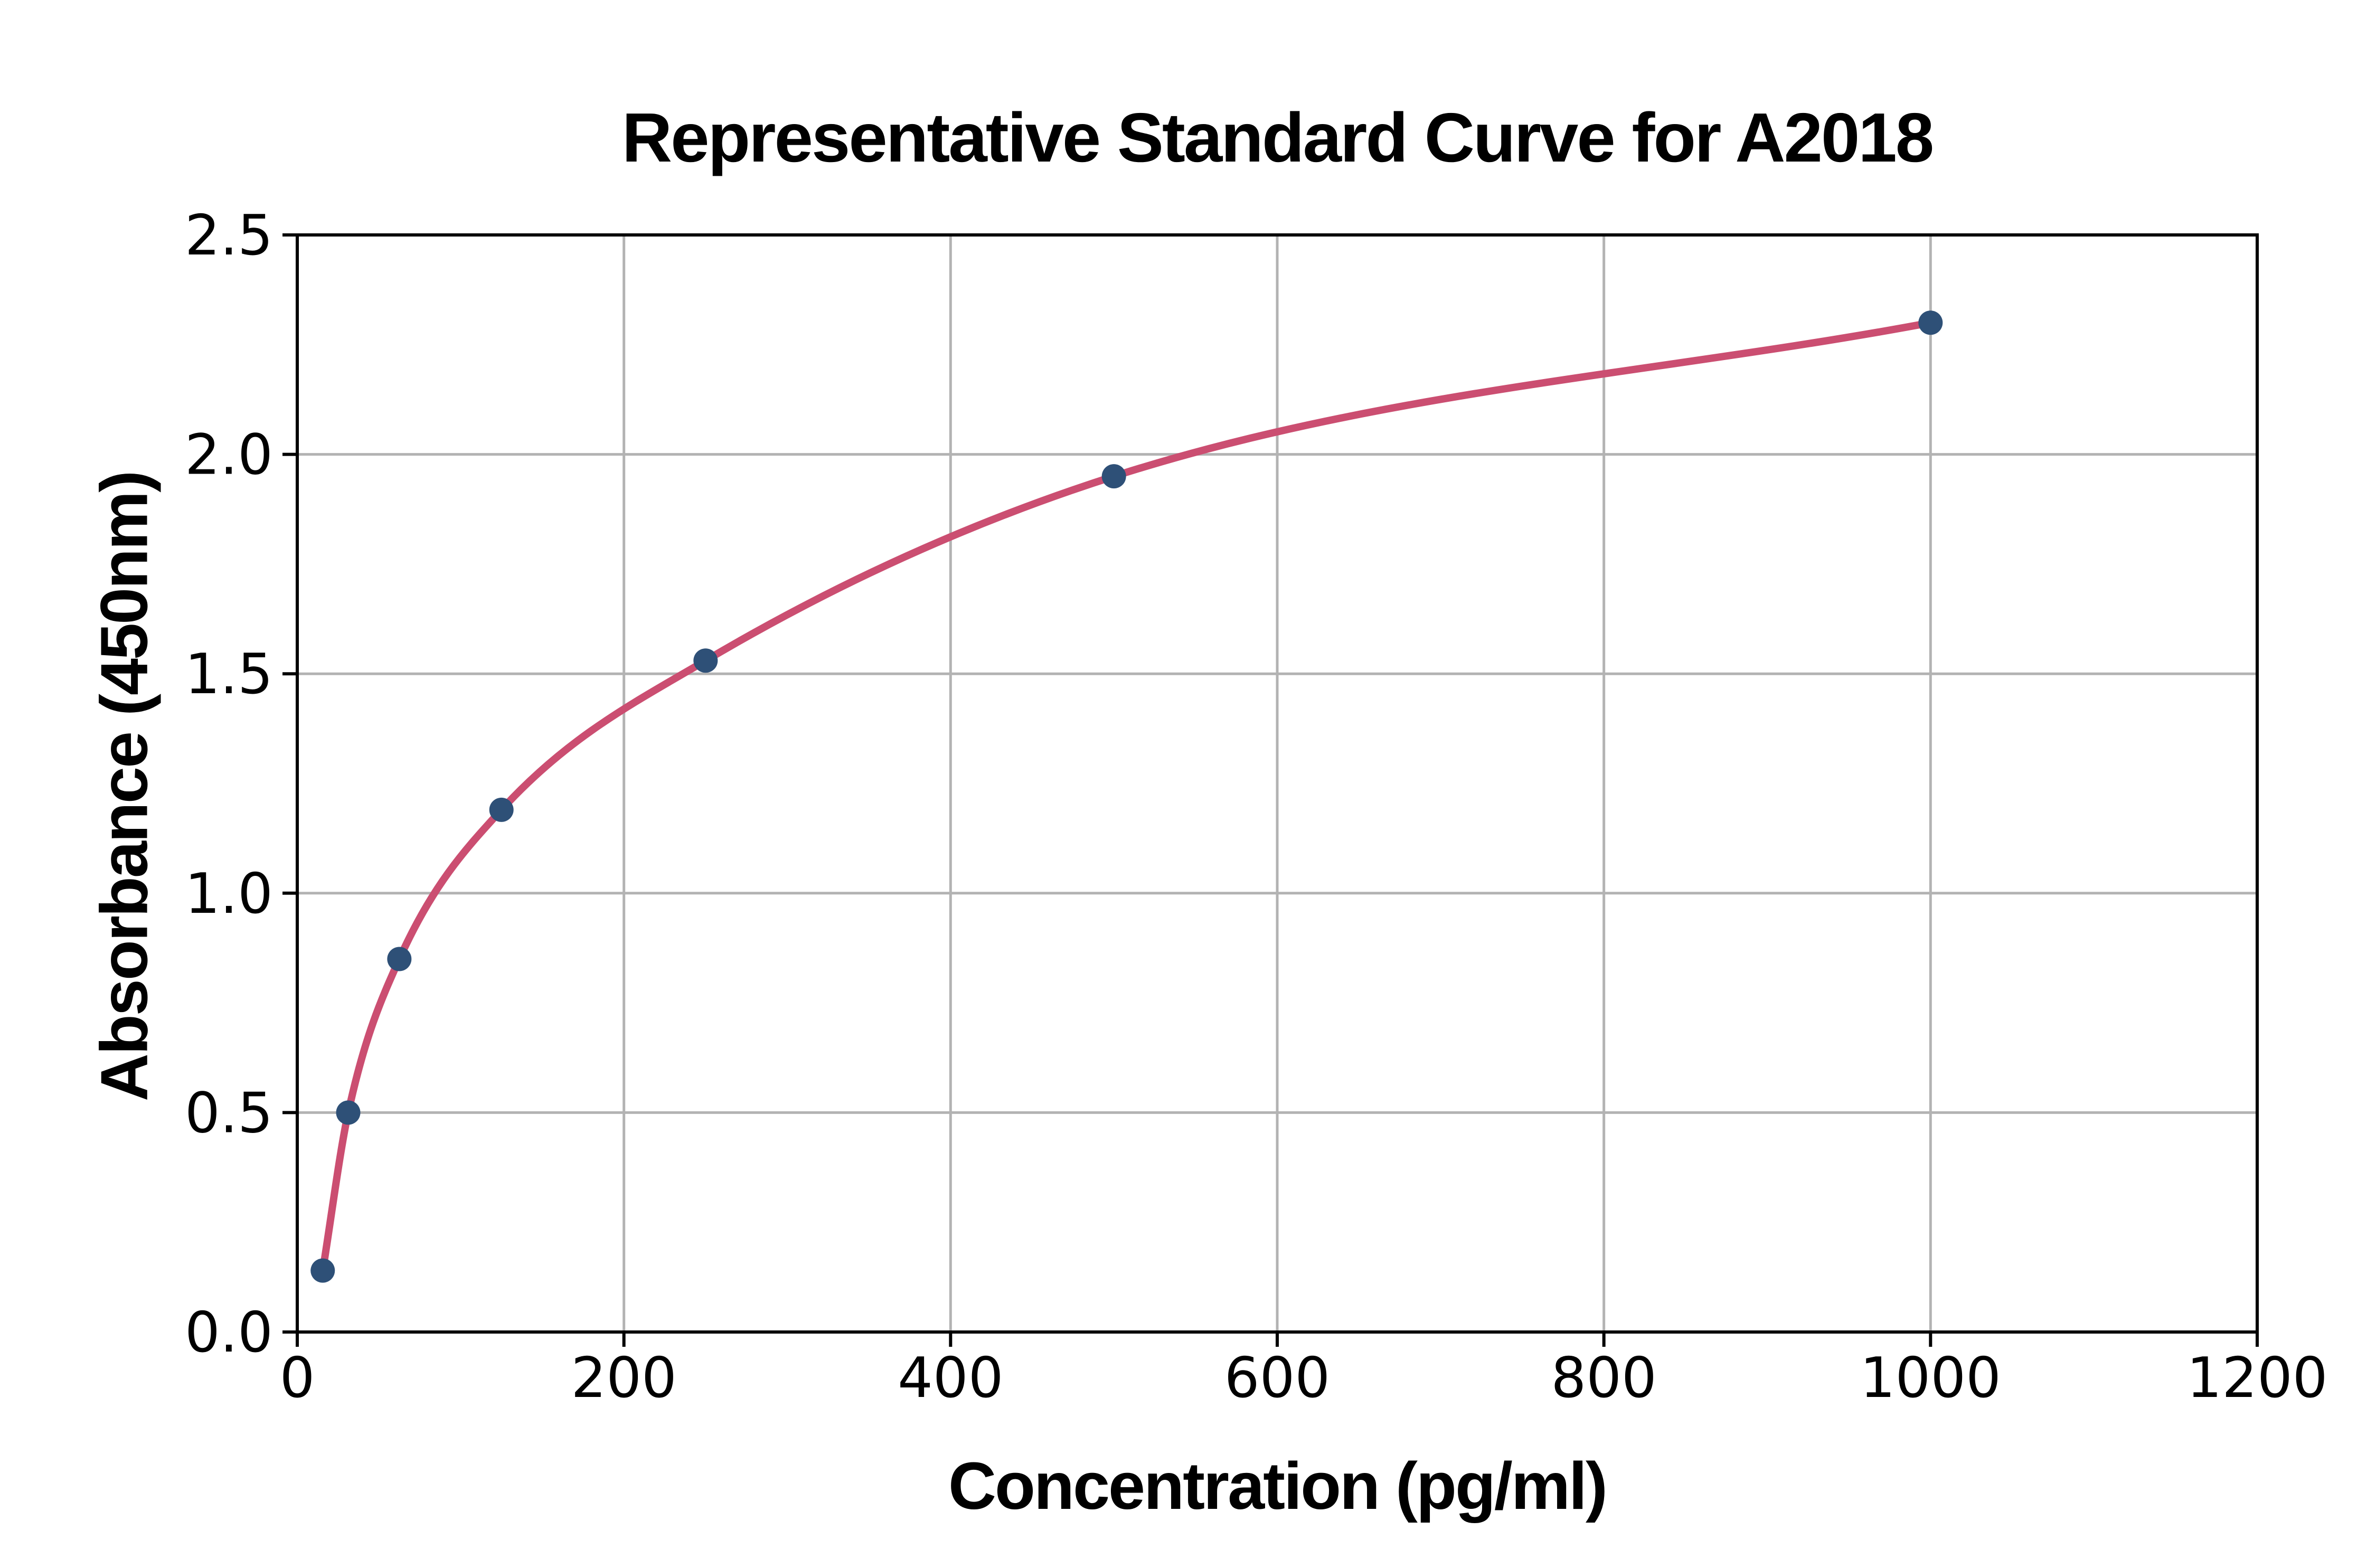  What do you see at coordinates (229, 894) in the screenshot?
I see `y-tick-label: 1.0` at bounding box center [229, 894].